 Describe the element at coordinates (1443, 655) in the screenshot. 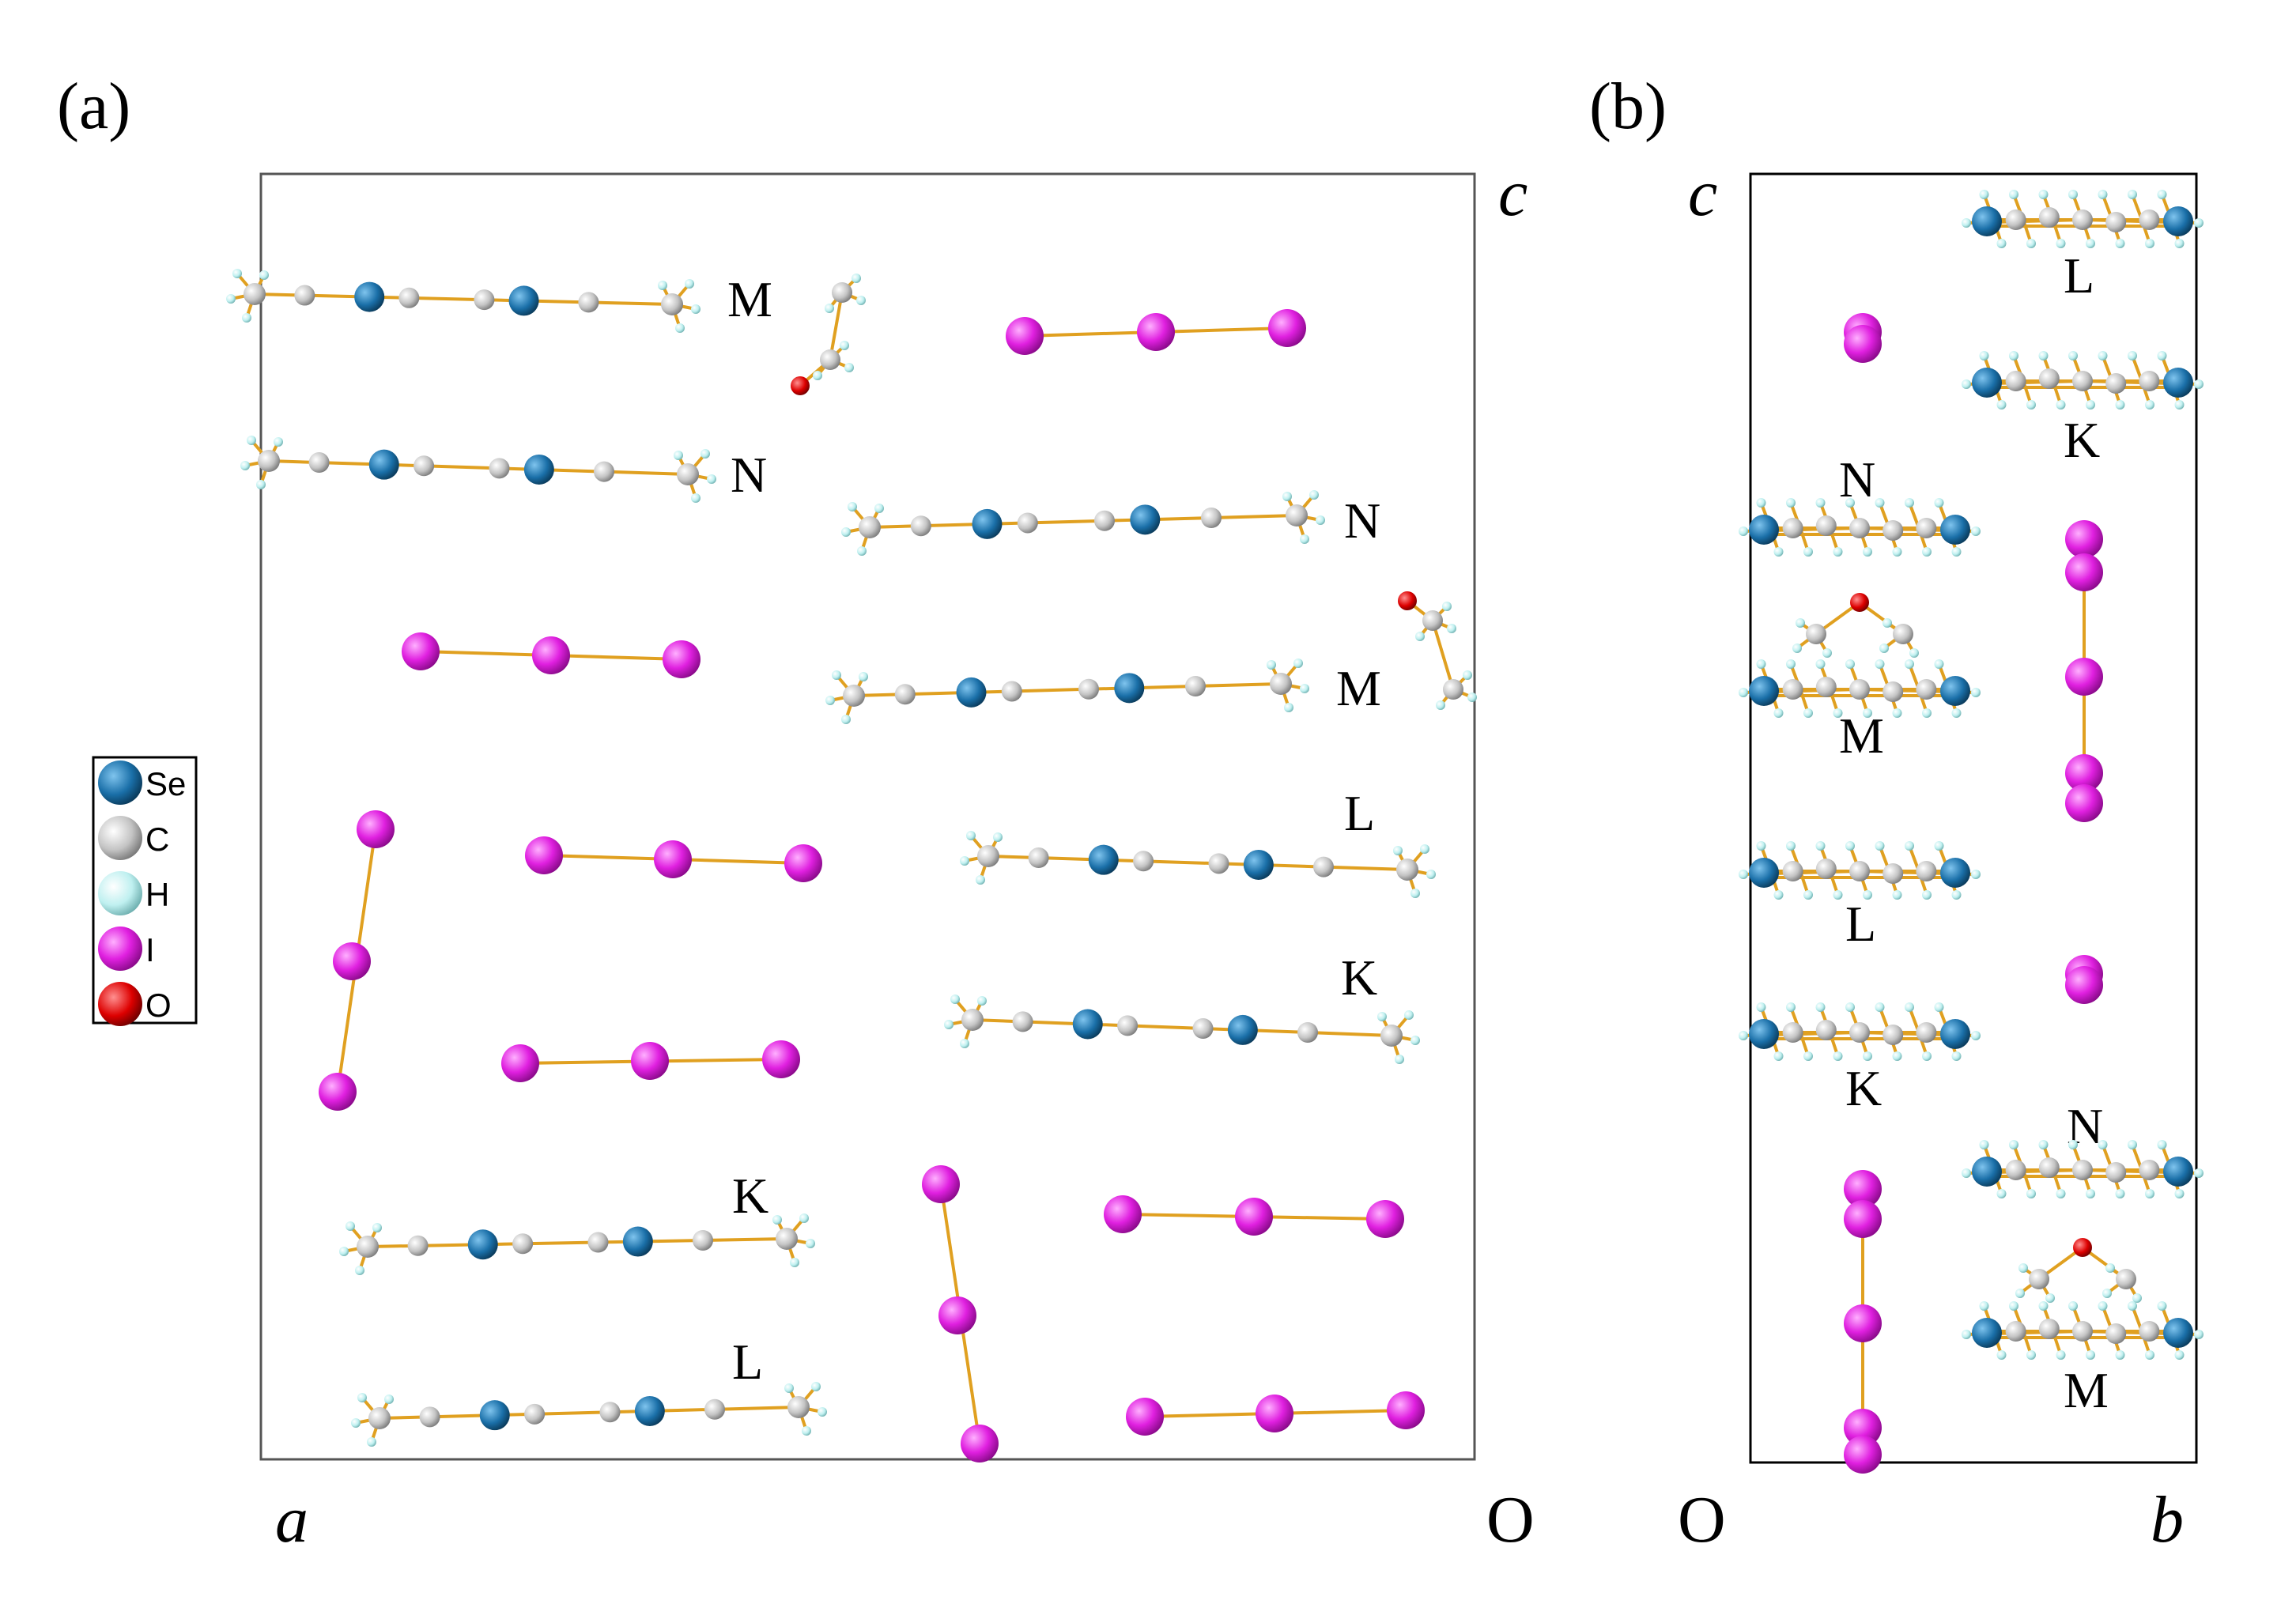

I see `c-c-bond` at that location.